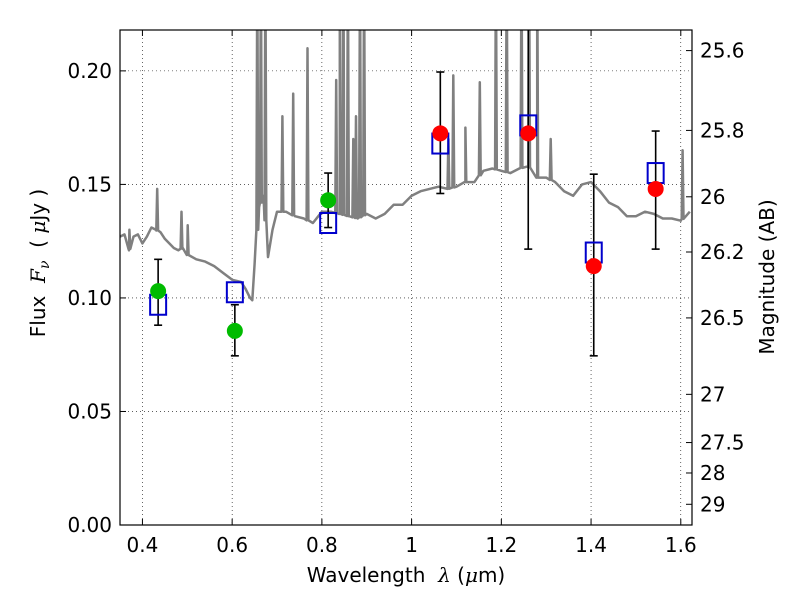  What do you see at coordinates (712, 197) in the screenshot?
I see `y2-tick-label: 26` at bounding box center [712, 197].